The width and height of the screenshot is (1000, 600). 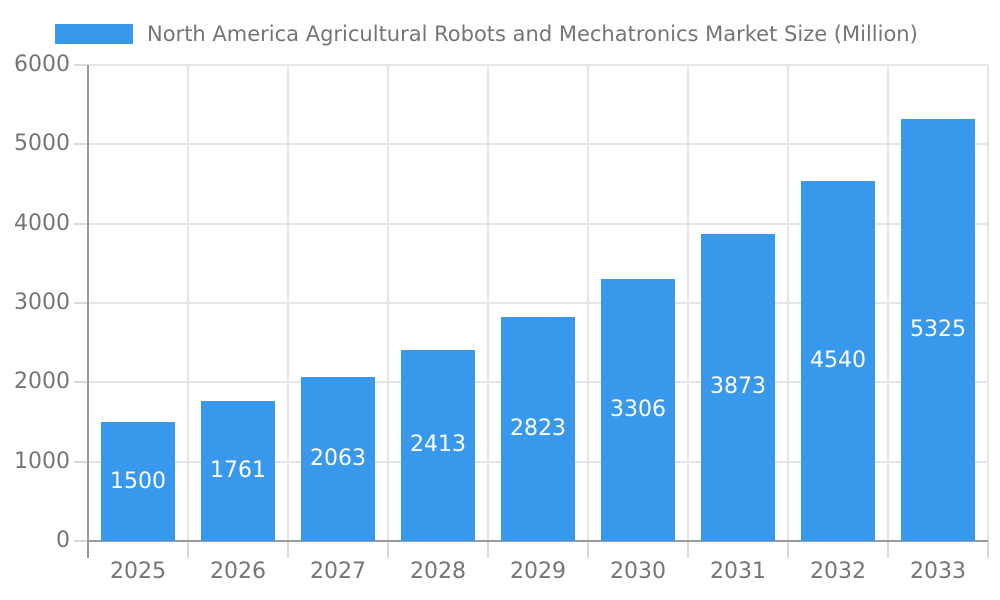 I want to click on y-axis-tick-label: 5000, so click(x=42, y=144).